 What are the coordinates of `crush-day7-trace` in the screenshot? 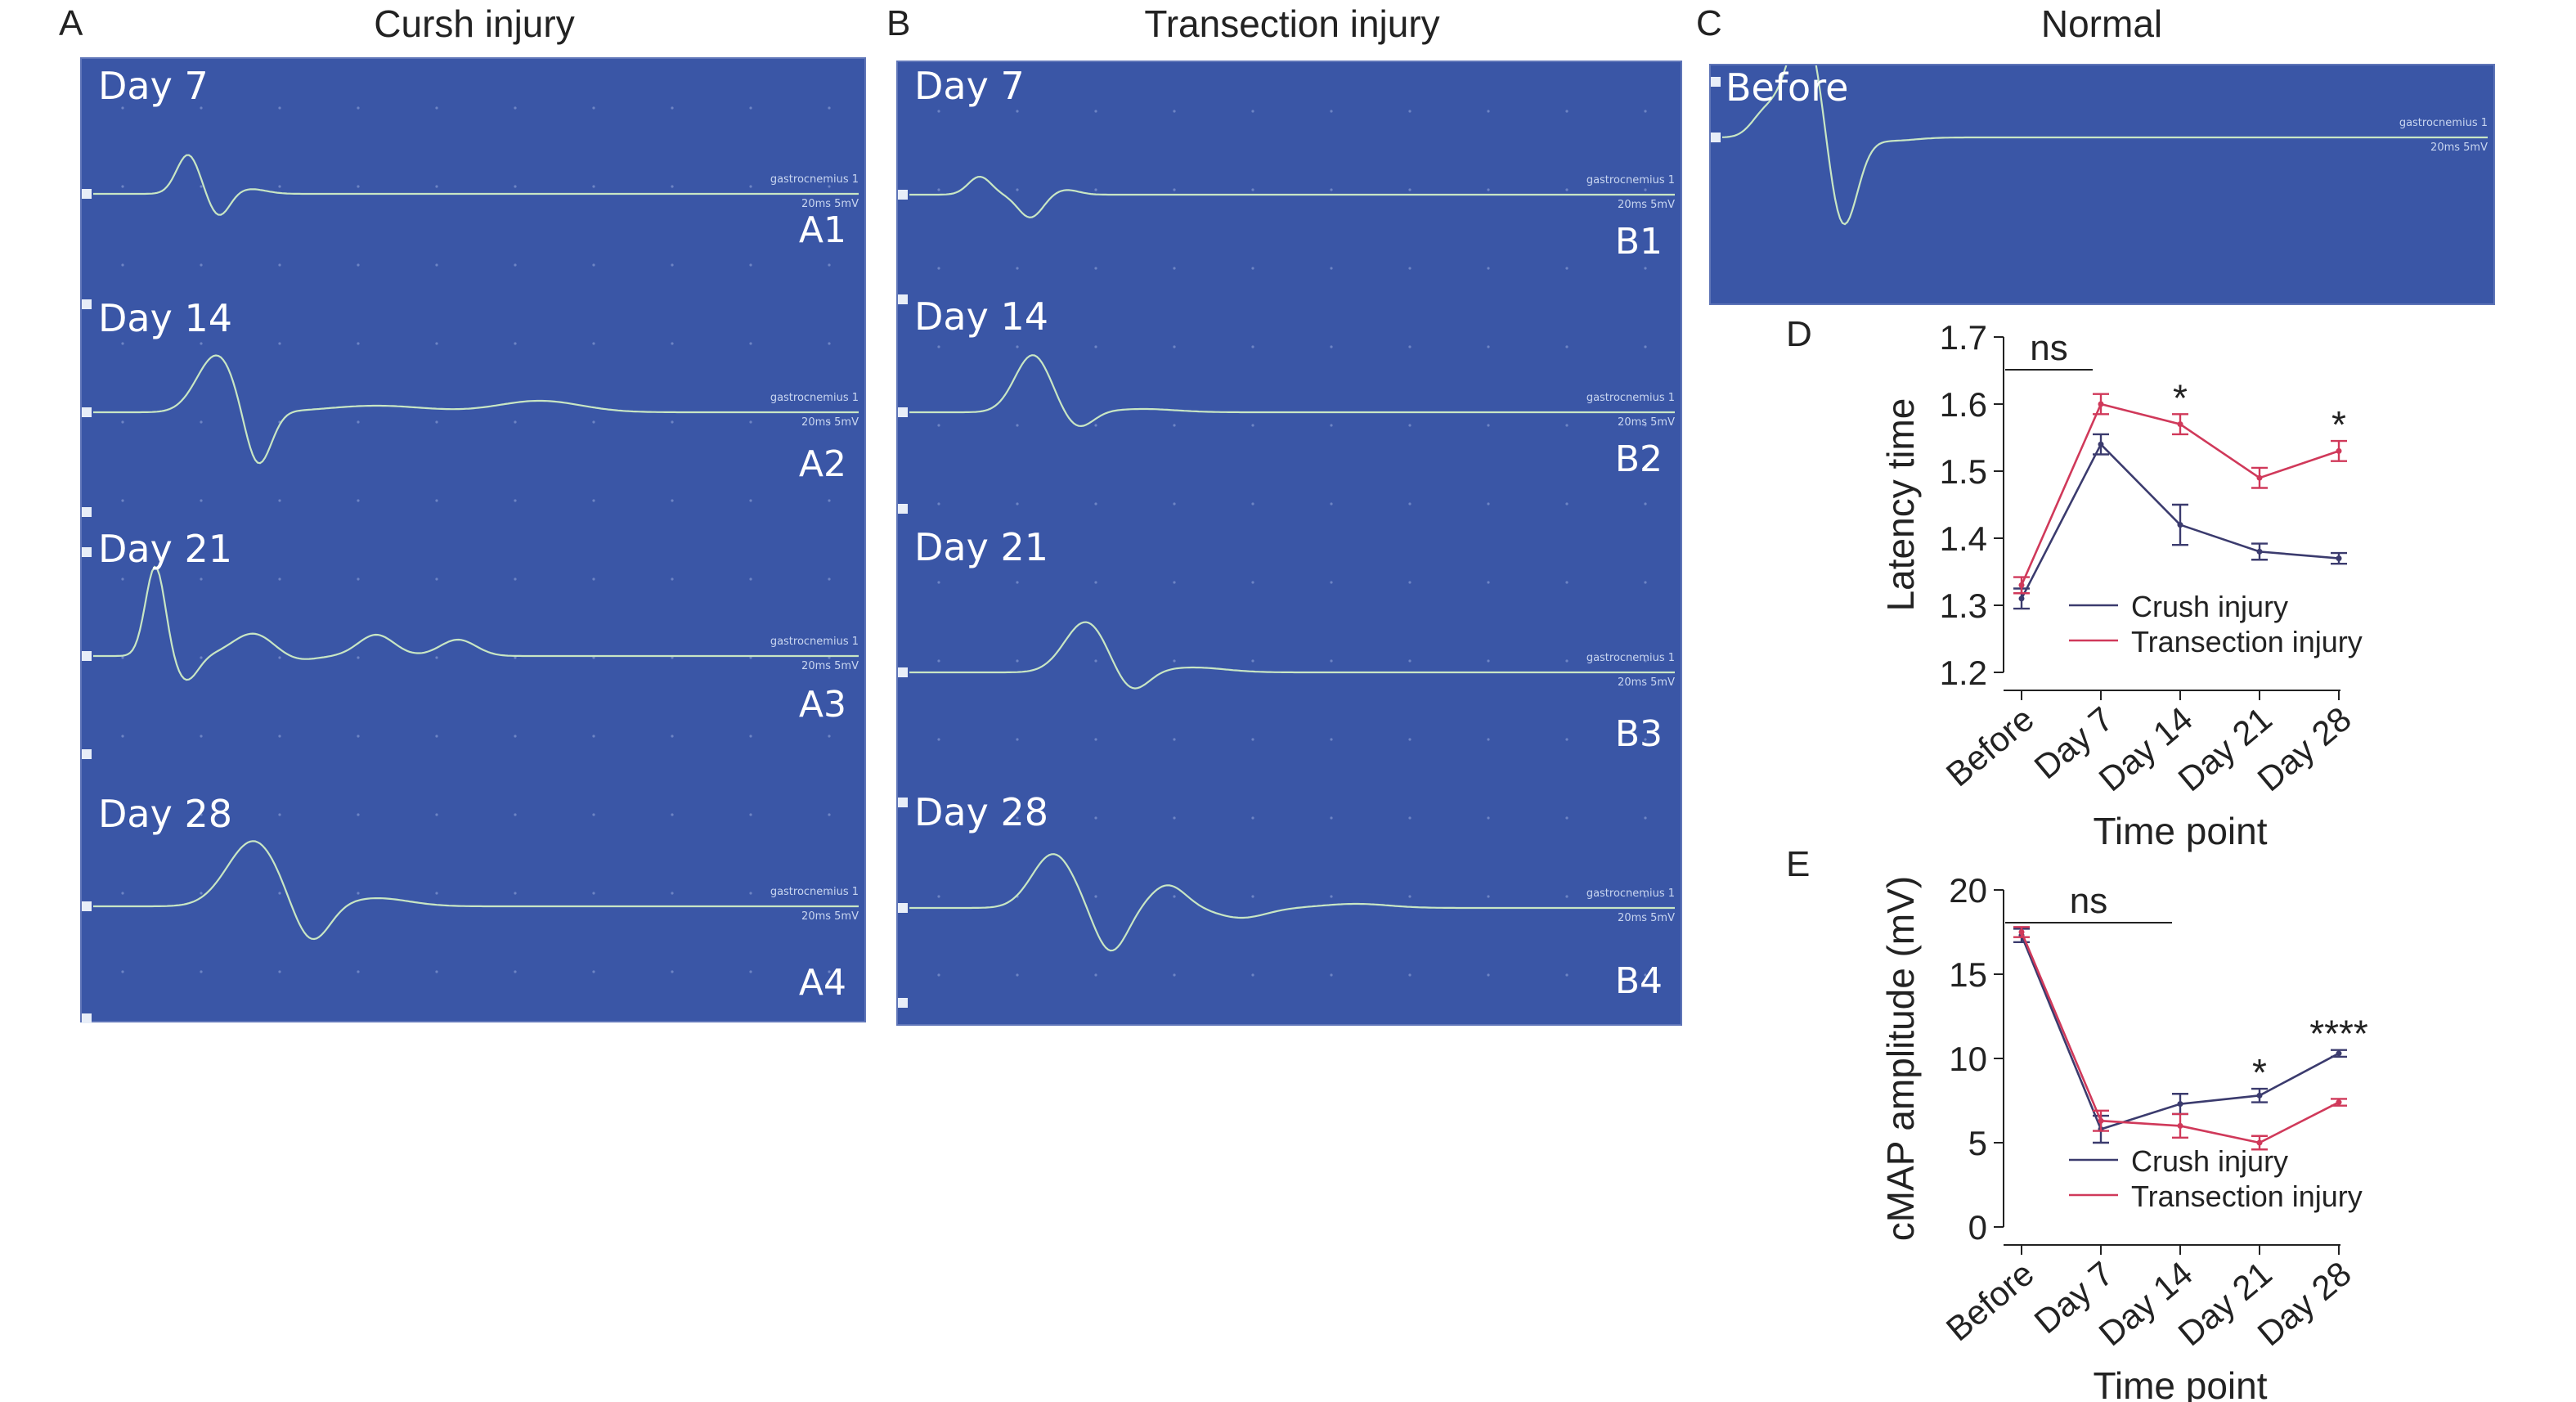 It's located at (476, 185).